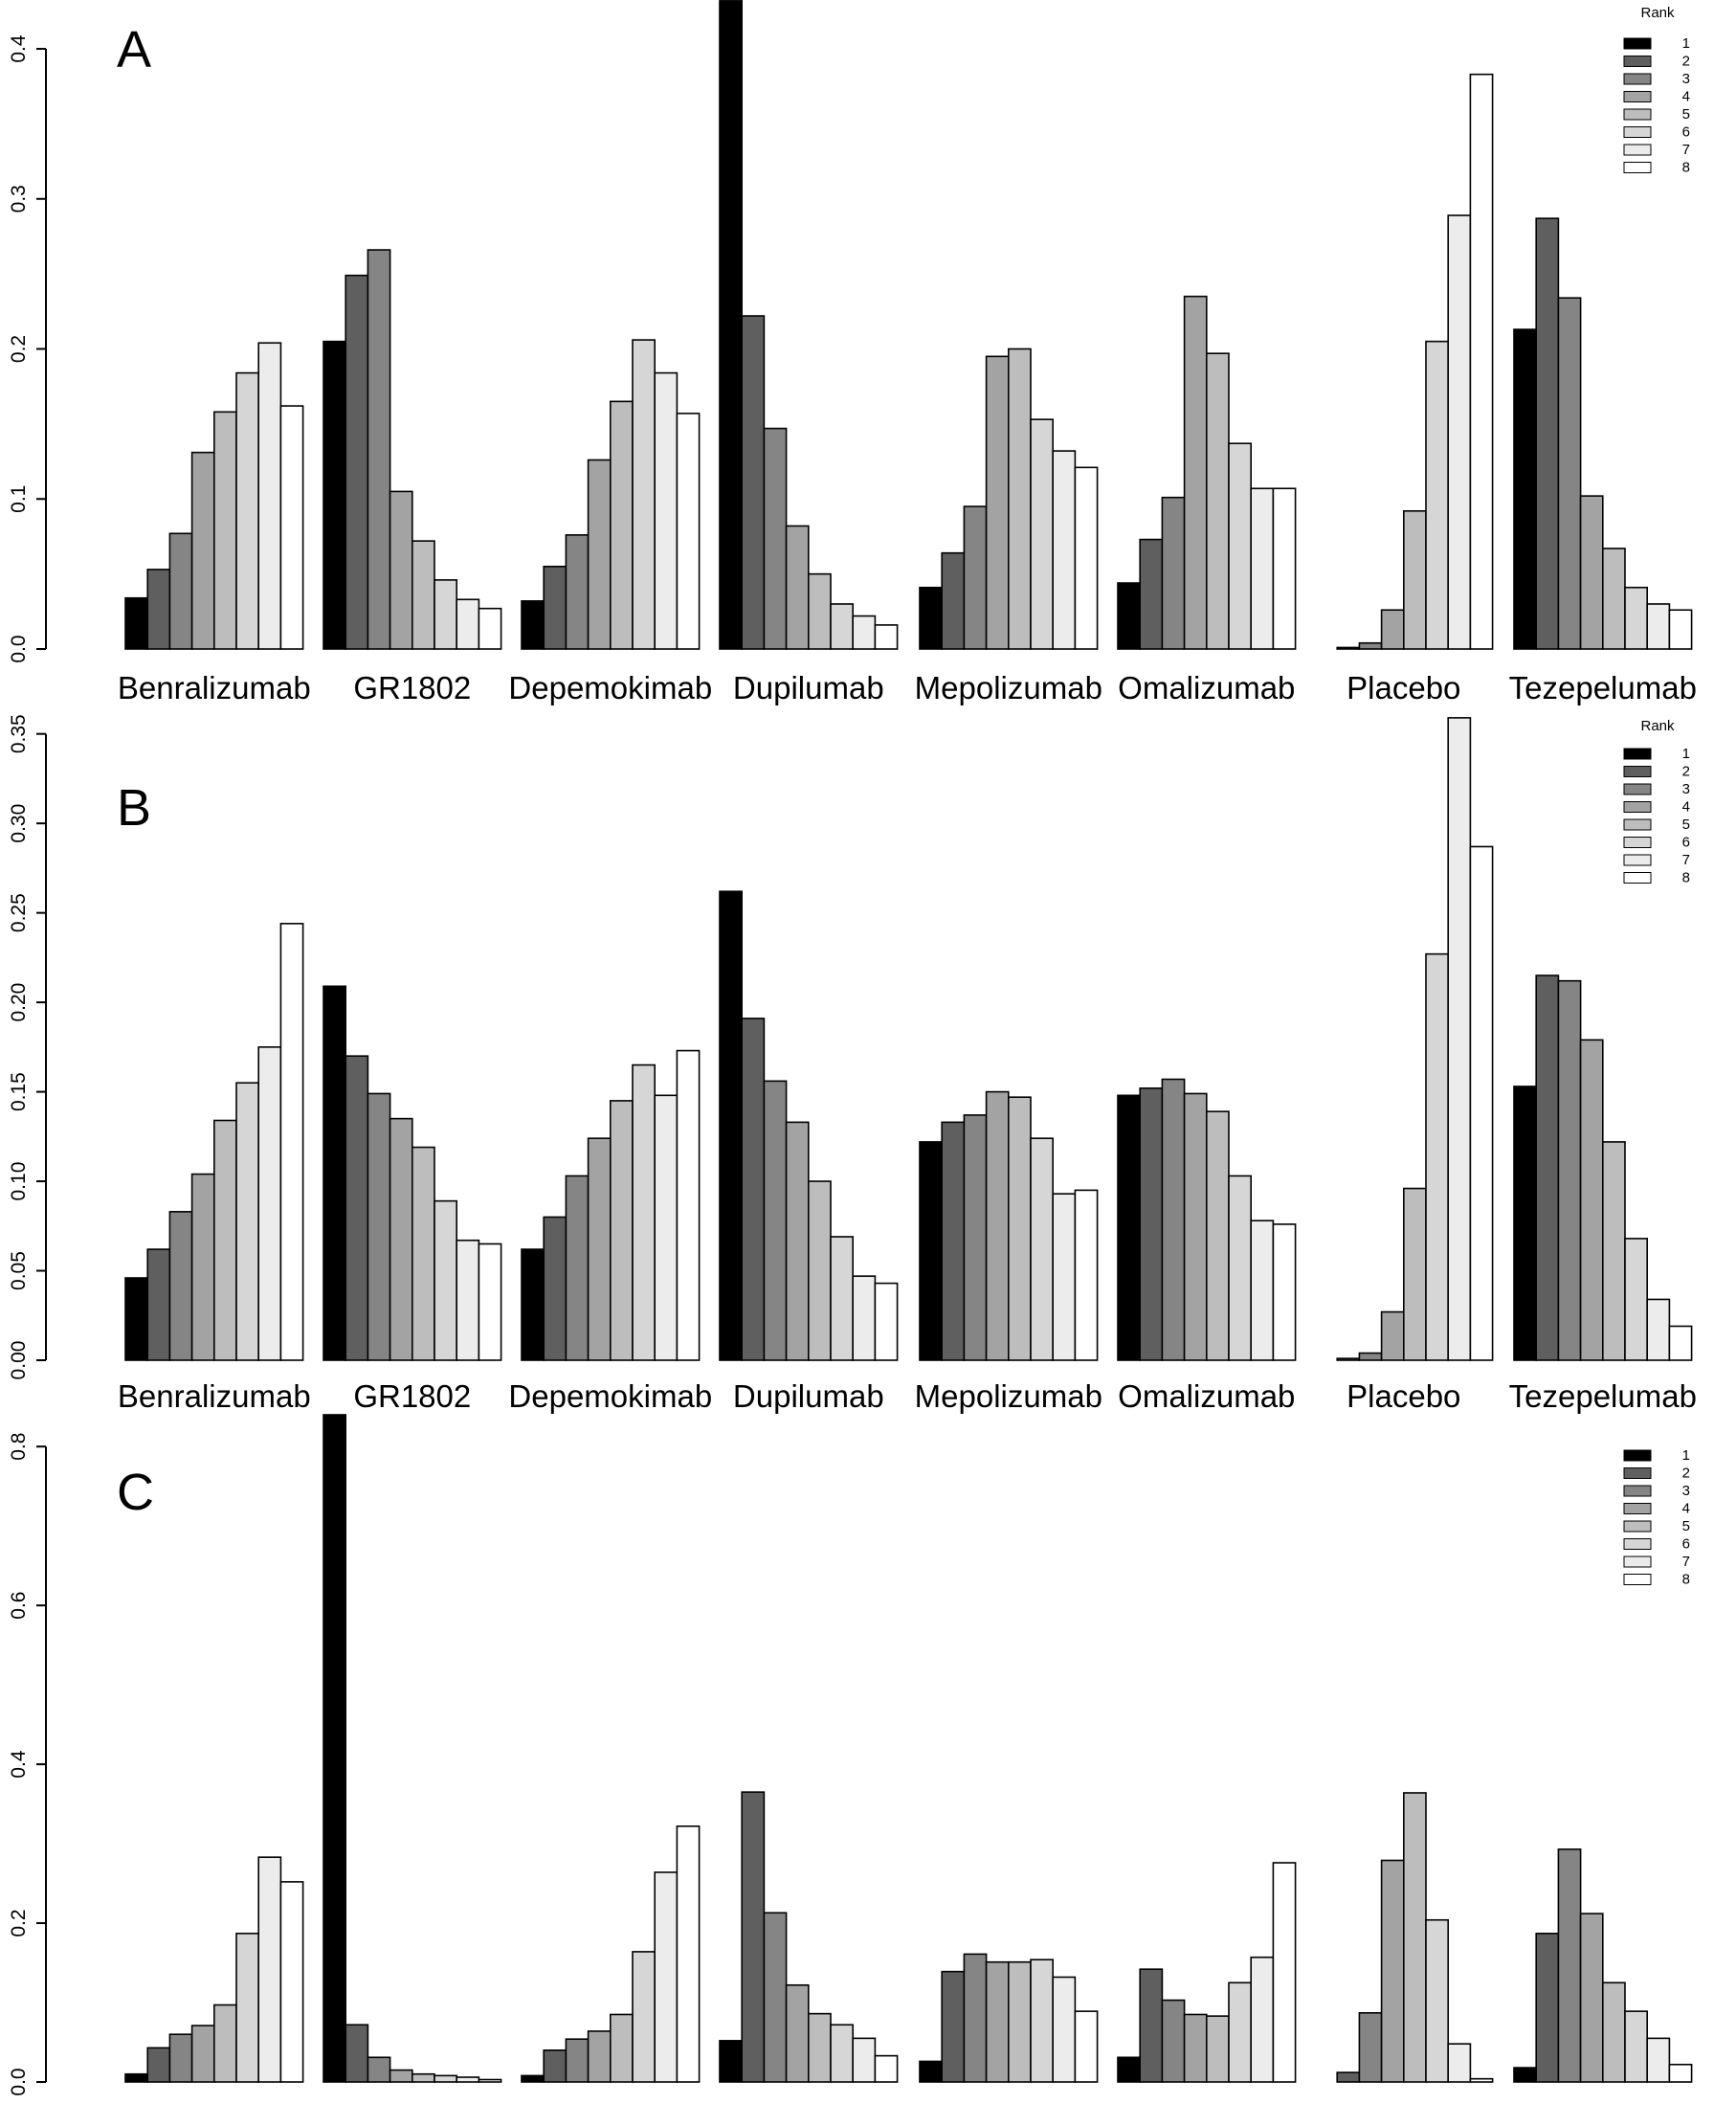 The width and height of the screenshot is (1736, 2104). Describe the element at coordinates (19, 199) in the screenshot. I see `y-tick-label: 0.3` at that location.